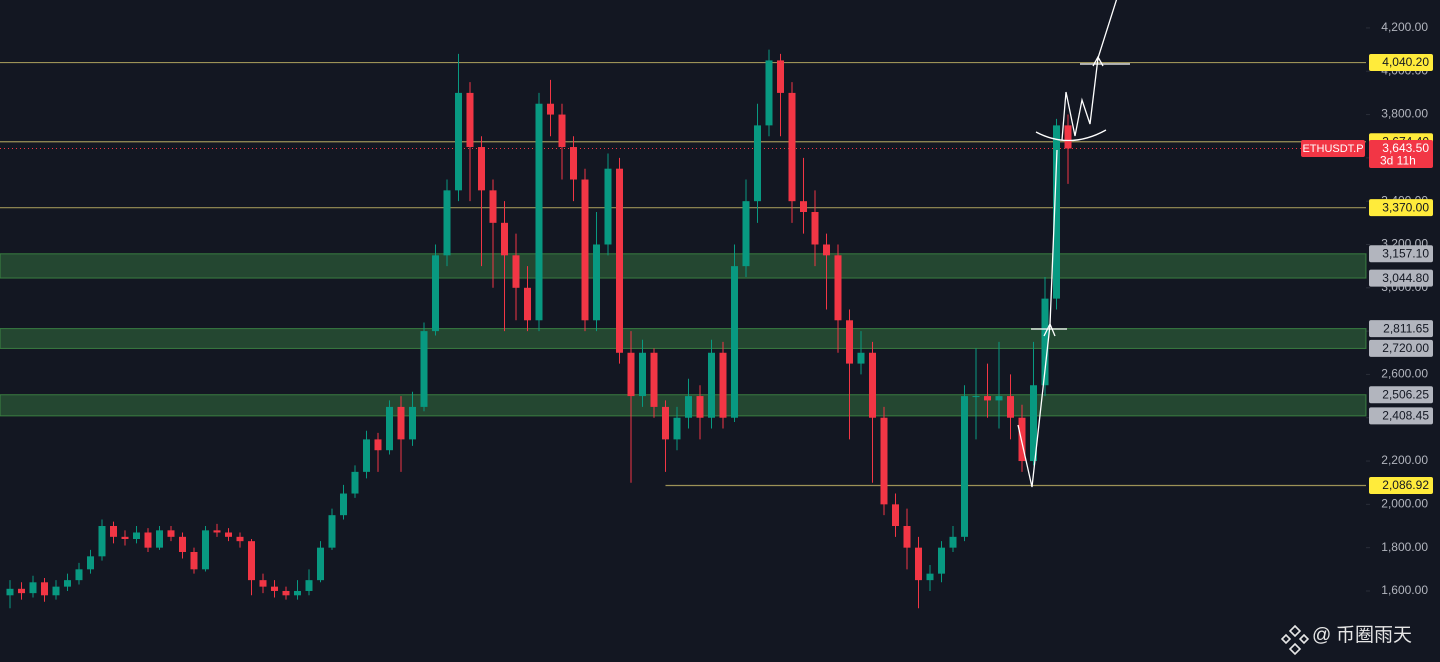 The width and height of the screenshot is (1440, 662). Describe the element at coordinates (1404, 374) in the screenshot. I see `y-tick-label: 2,600.00` at that location.